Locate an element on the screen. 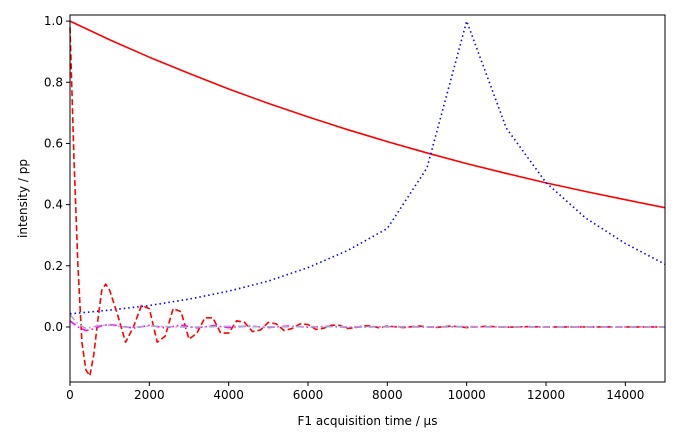 The width and height of the screenshot is (680, 445). y-tick-label: 0.0 is located at coordinates (53, 327).